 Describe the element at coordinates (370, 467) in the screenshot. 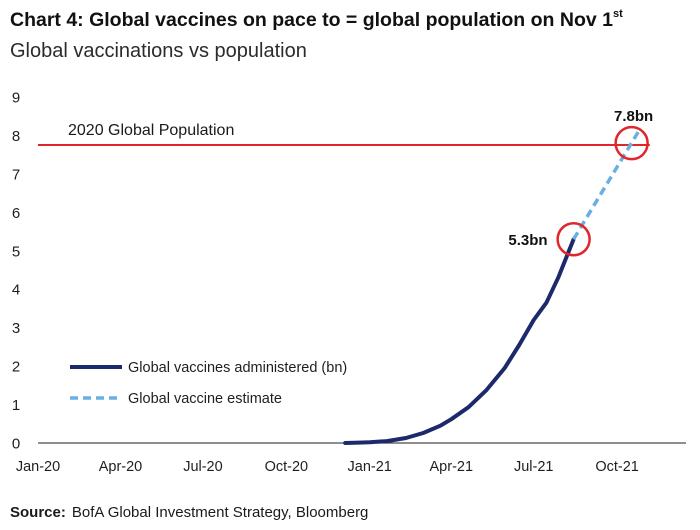

I see `x-tick-label-Jan-21: Jan-21` at that location.